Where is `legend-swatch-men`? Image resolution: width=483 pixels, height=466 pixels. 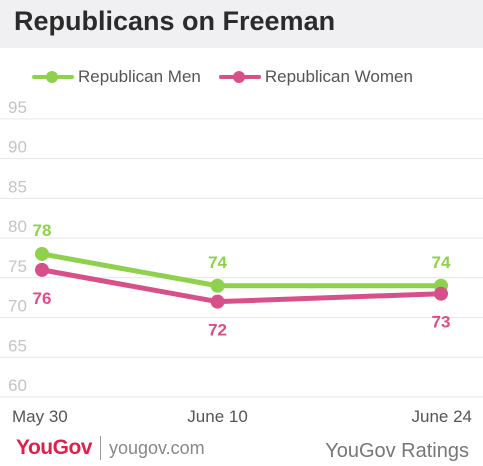 legend-swatch-men is located at coordinates (53, 77).